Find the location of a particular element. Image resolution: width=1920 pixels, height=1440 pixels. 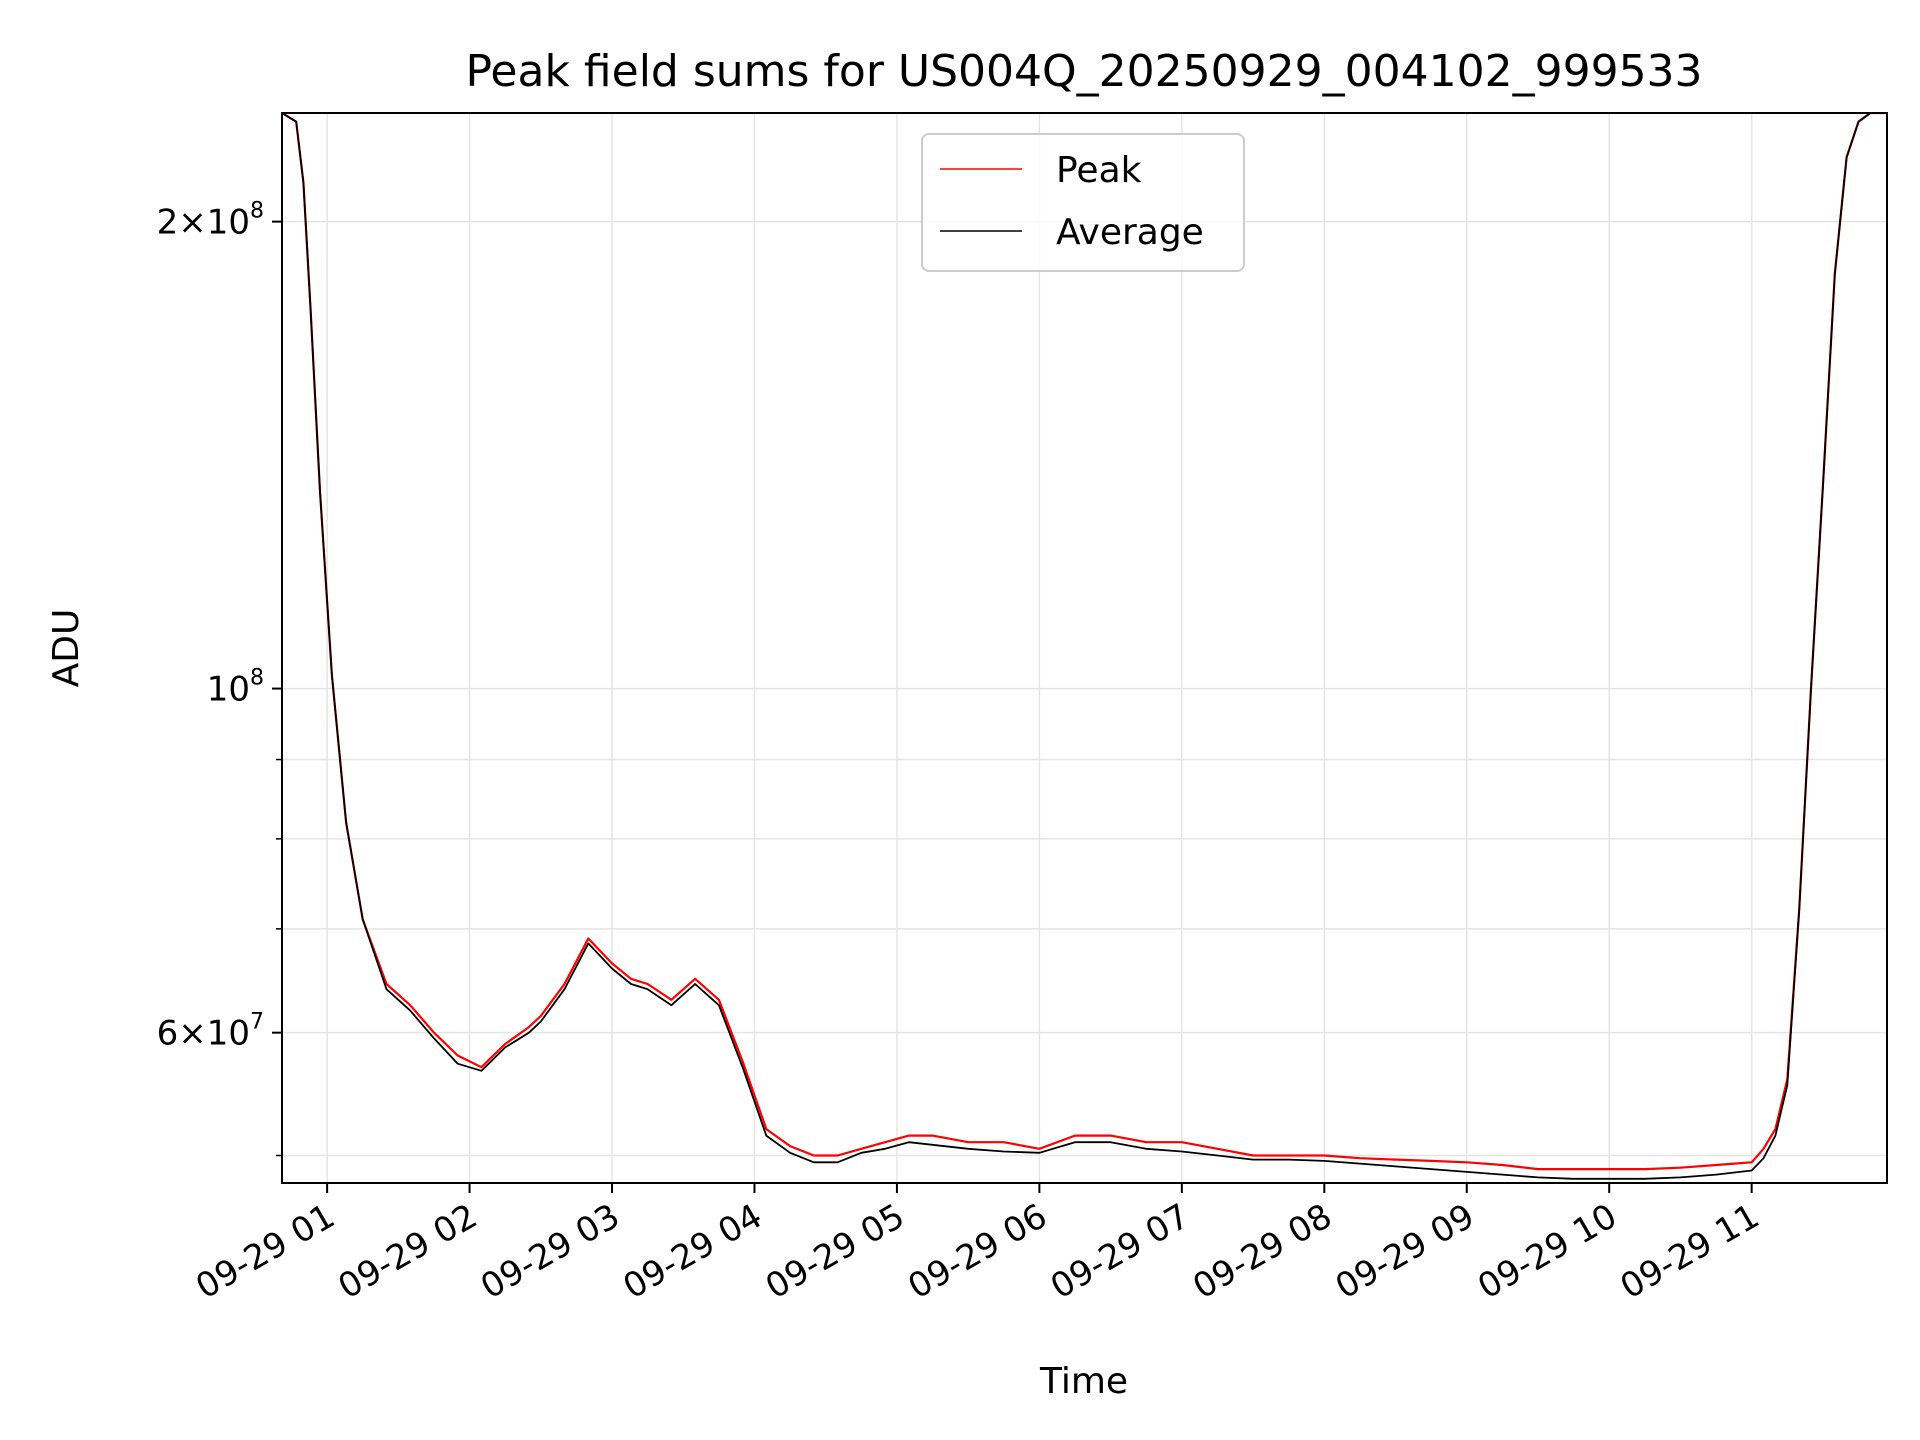

y-axis: 6×107 108 2×108 is located at coordinates (219, 678).